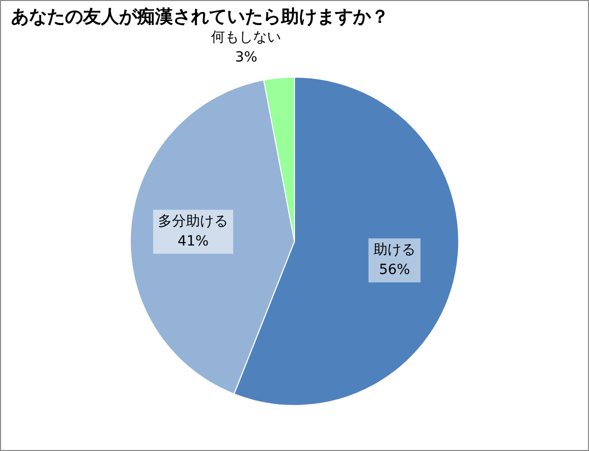 This screenshot has height=451, width=589. Describe the element at coordinates (394, 270) in the screenshot. I see `data-label: 56%` at that location.